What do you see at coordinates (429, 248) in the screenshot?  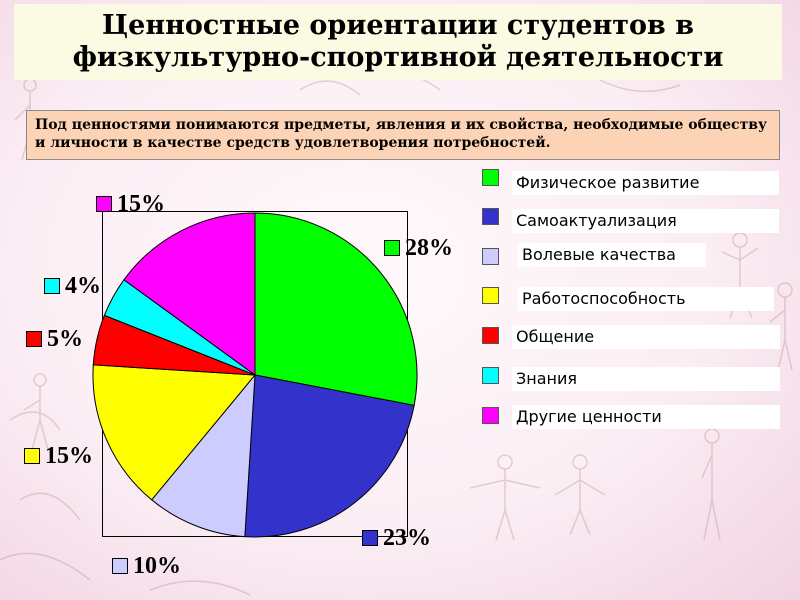 I see `data-label-text: 28%` at bounding box center [429, 248].